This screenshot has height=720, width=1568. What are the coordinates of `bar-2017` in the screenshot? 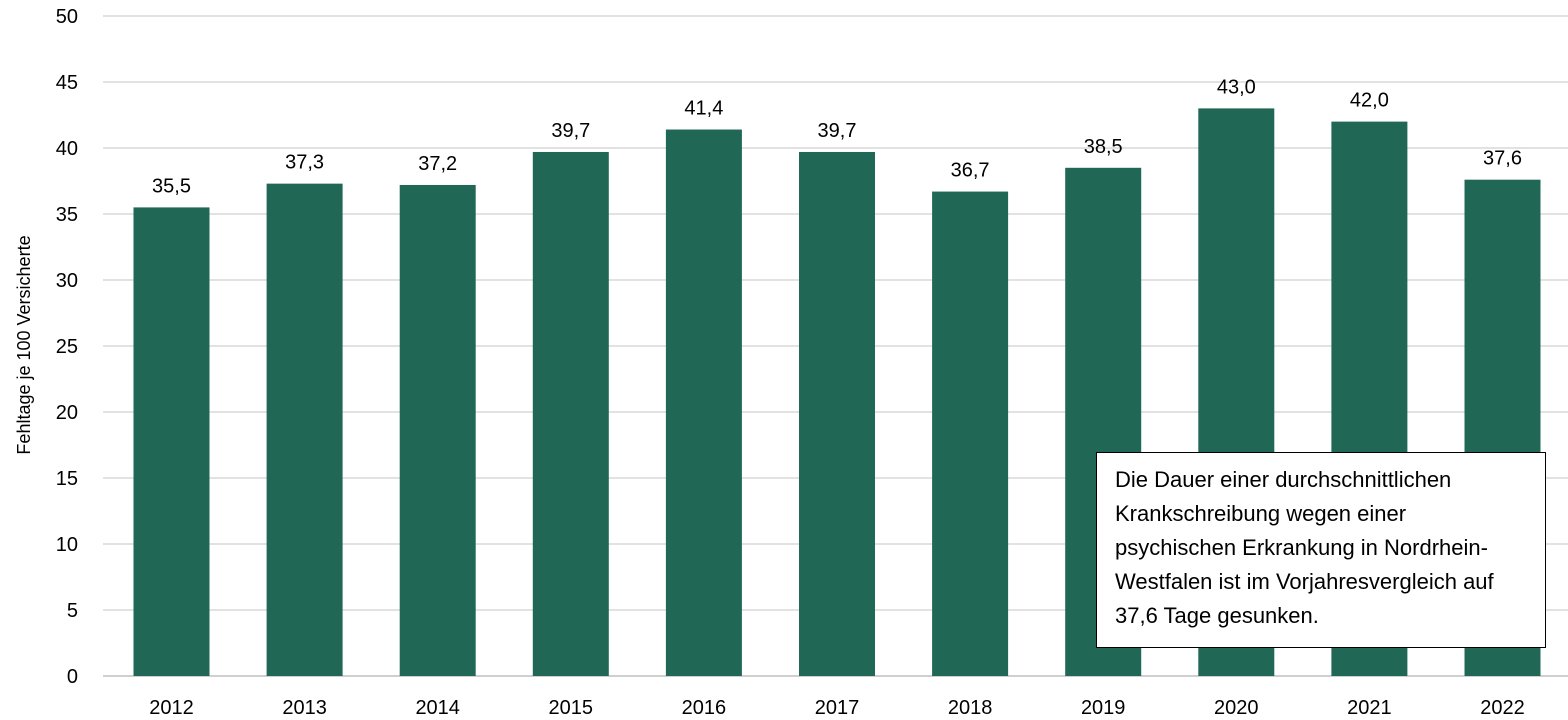 It's located at (837, 413).